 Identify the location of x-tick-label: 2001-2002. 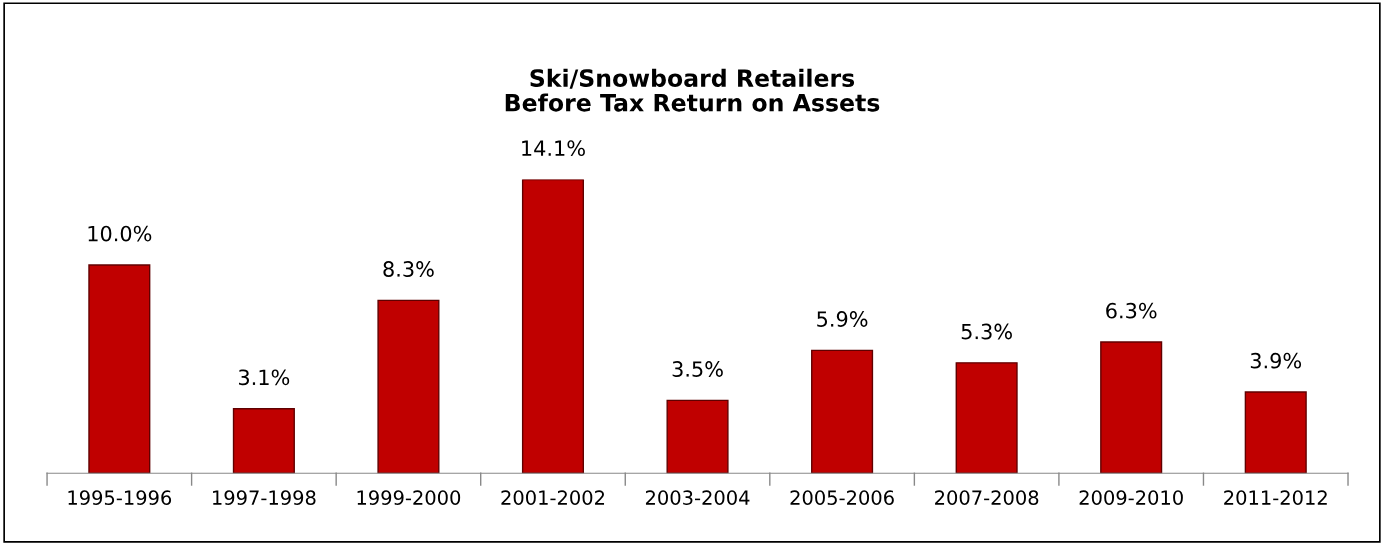
(553, 497).